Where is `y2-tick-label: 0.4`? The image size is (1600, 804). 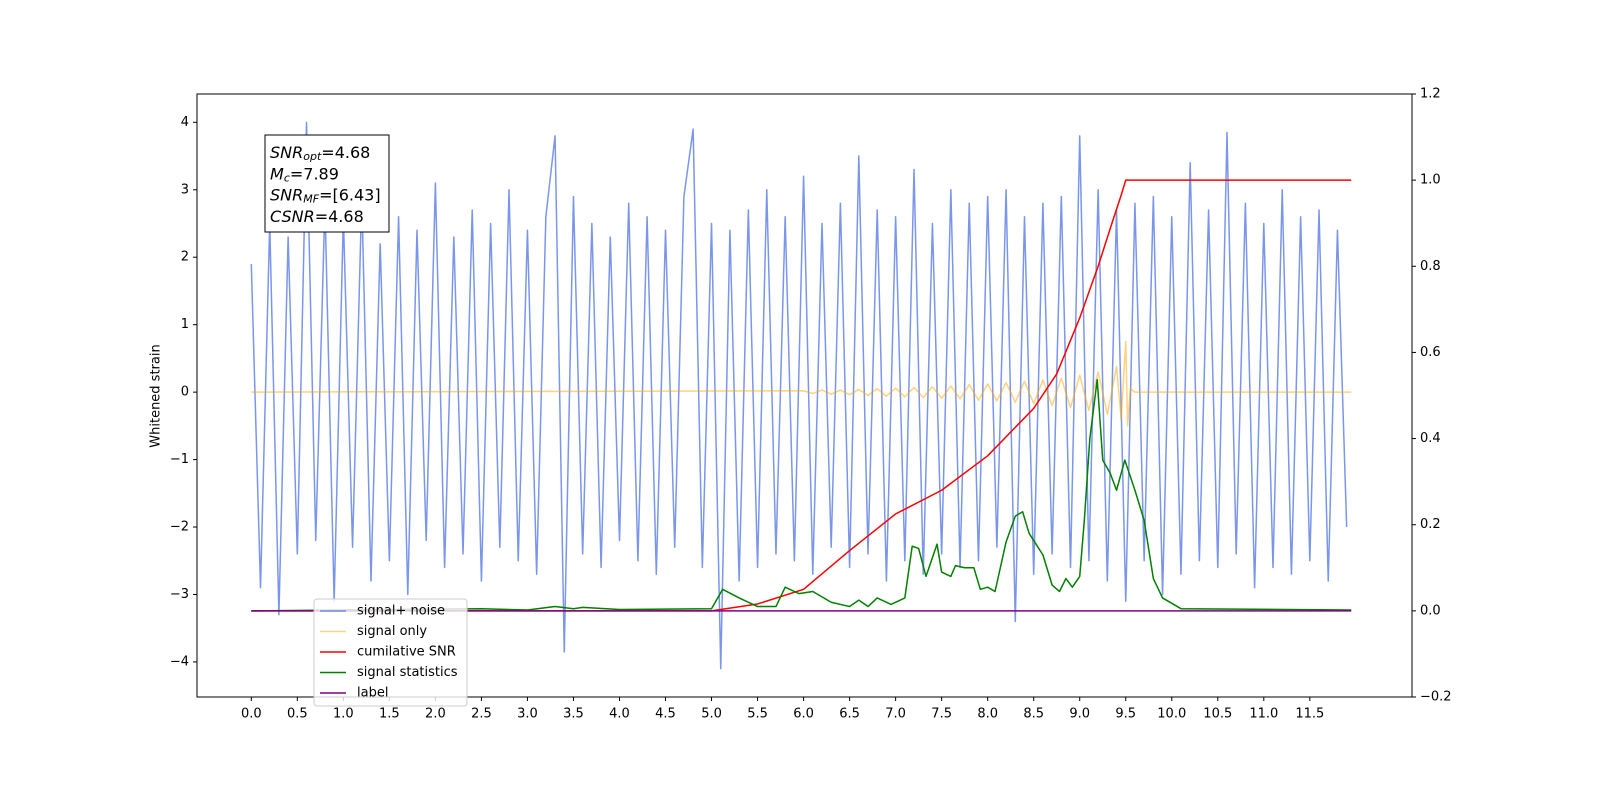
y2-tick-label: 0.4 is located at coordinates (1430, 438).